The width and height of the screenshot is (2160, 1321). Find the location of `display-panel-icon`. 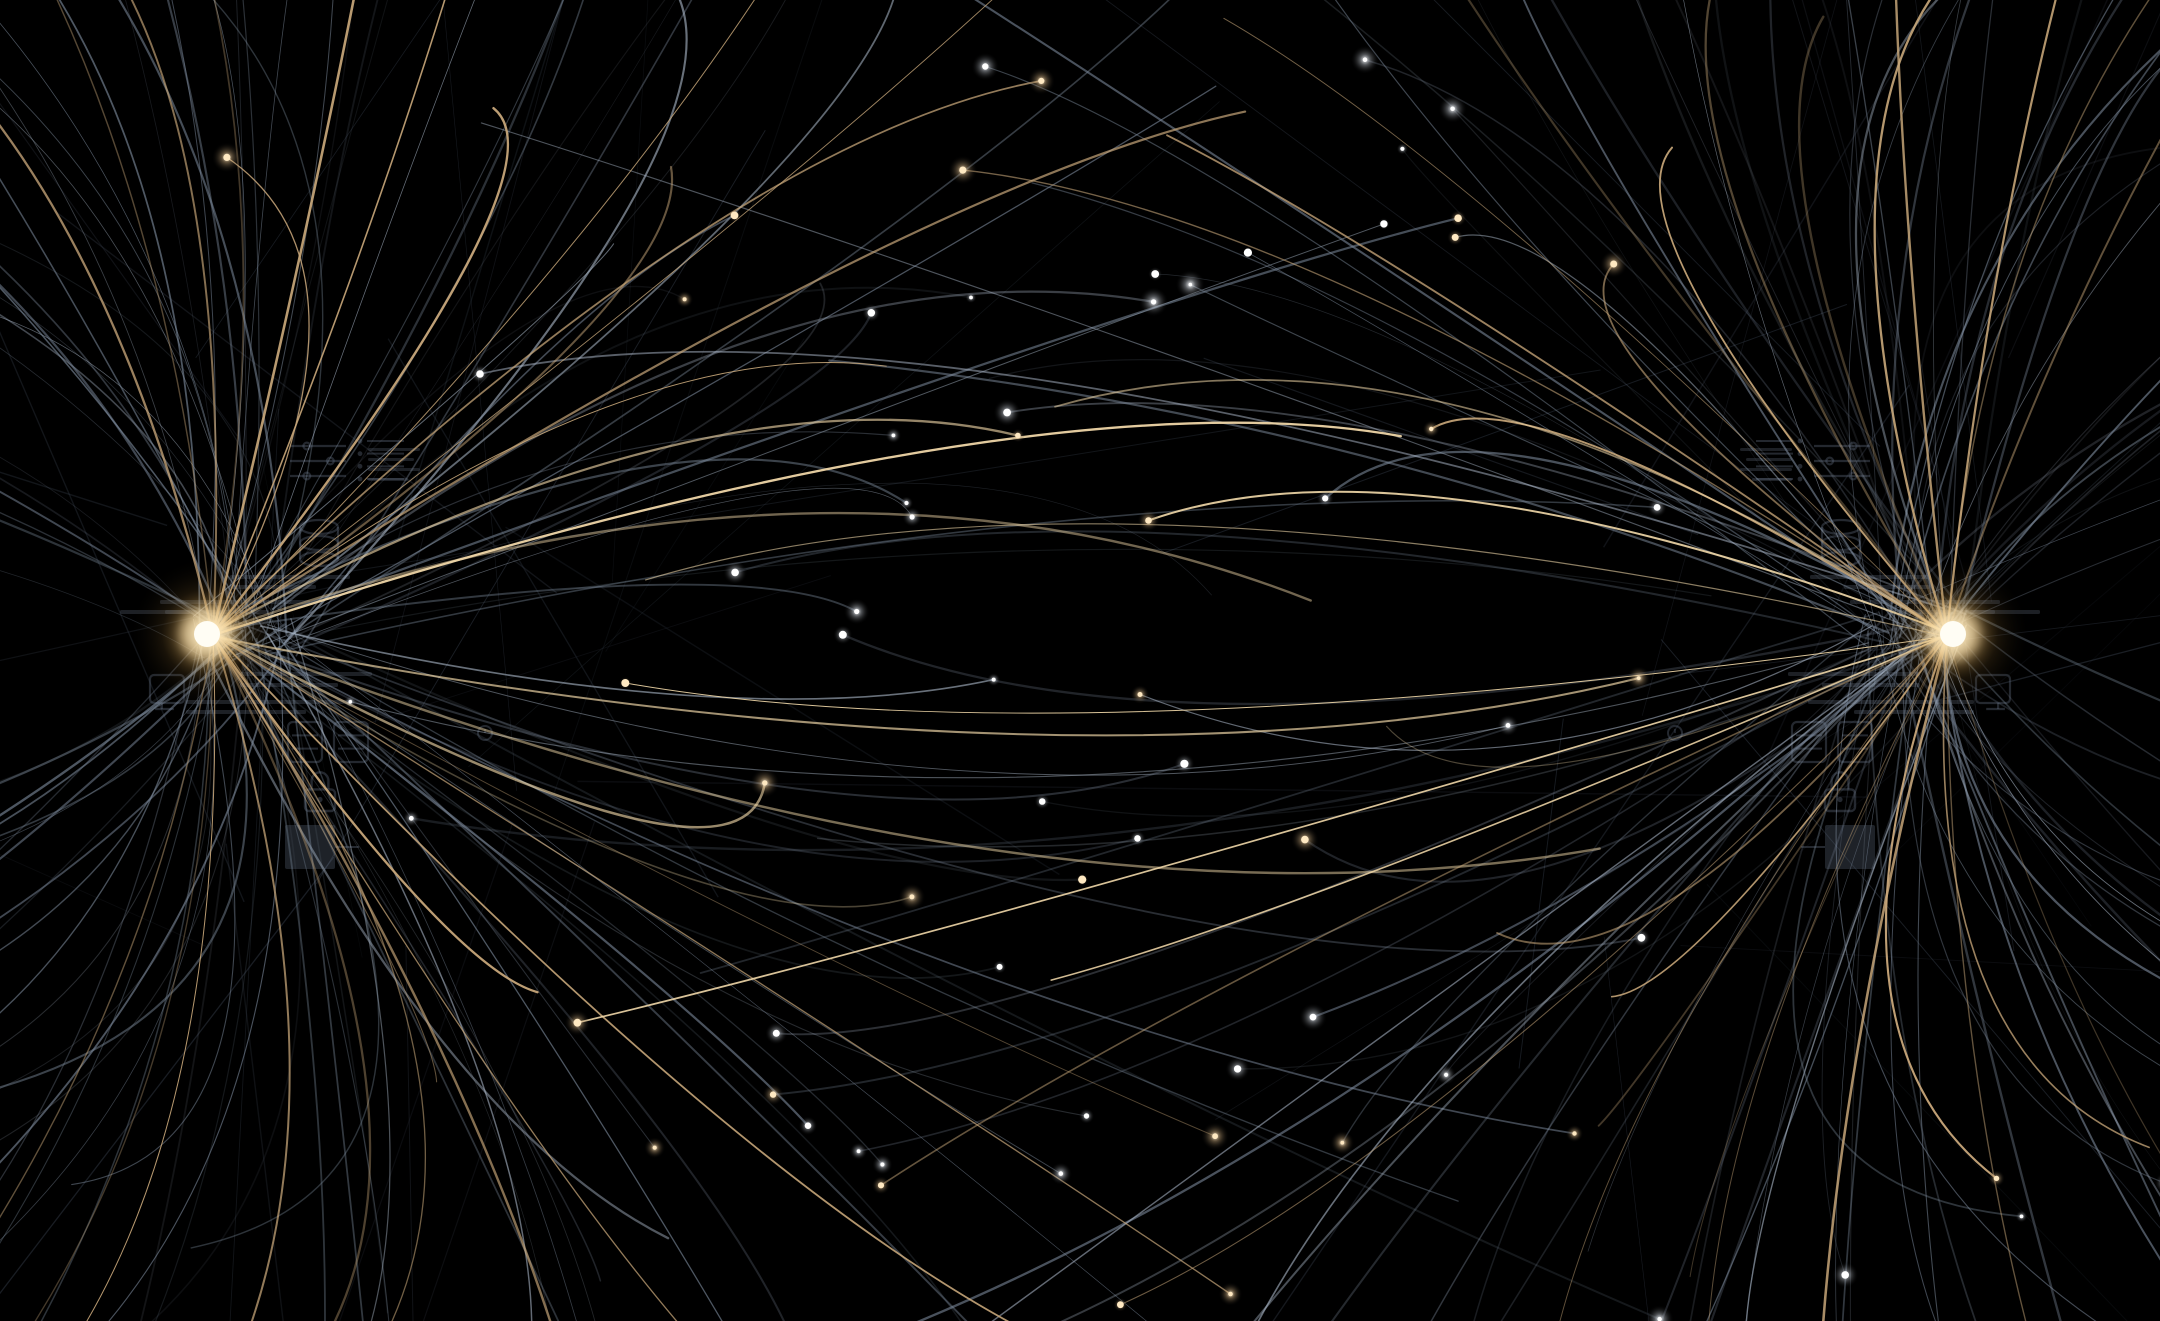

display-panel-icon is located at coordinates (1838, 847).